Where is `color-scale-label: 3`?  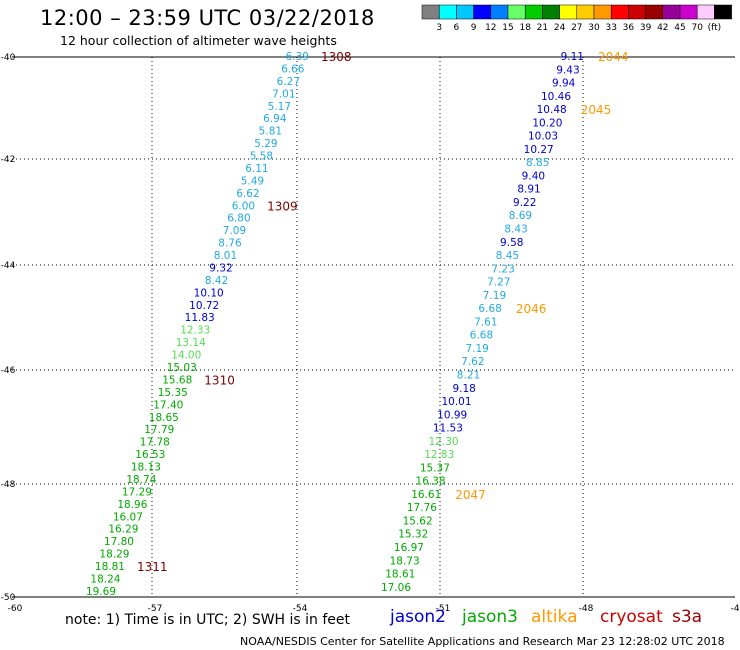 color-scale-label: 3 is located at coordinates (439, 28).